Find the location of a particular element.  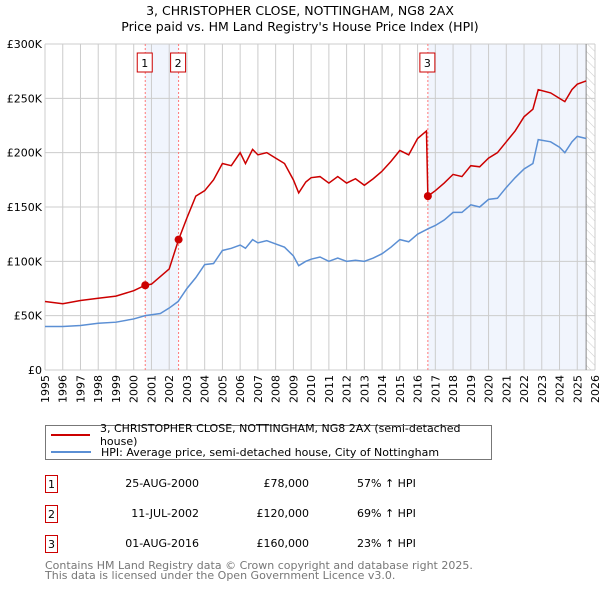

sale-date: 11-JUL-2002 is located at coordinates (165, 513).